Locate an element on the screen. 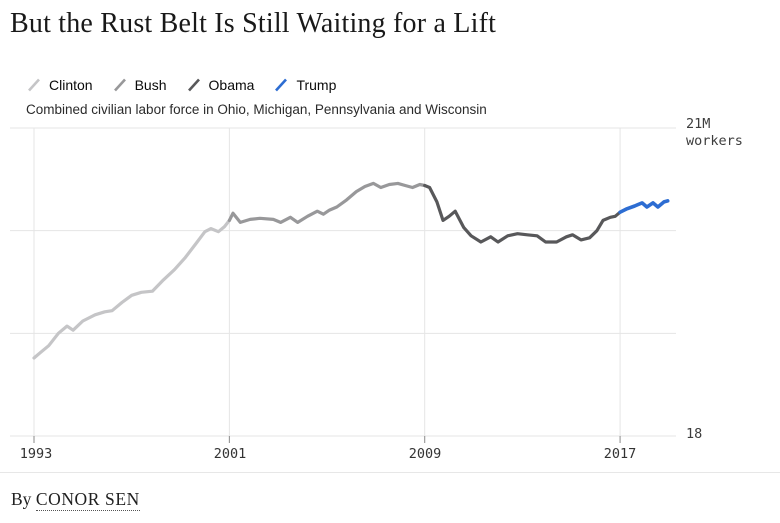 The image size is (780, 523). y-axis-top-label: 21M workers is located at coordinates (714, 132).